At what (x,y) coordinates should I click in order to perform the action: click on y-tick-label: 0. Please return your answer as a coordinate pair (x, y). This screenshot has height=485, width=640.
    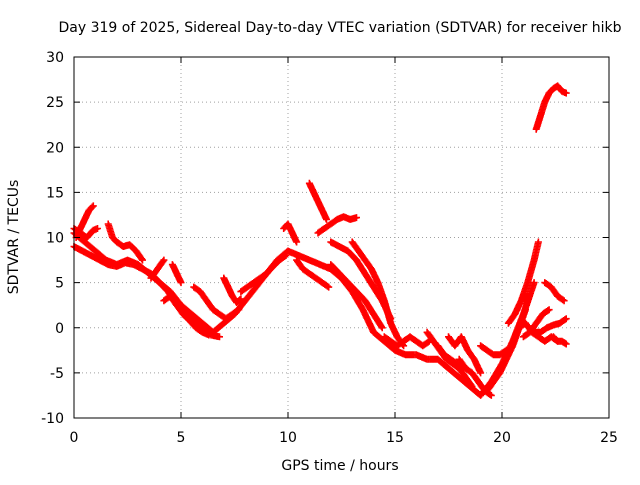
    Looking at the image, I should click on (59, 329).